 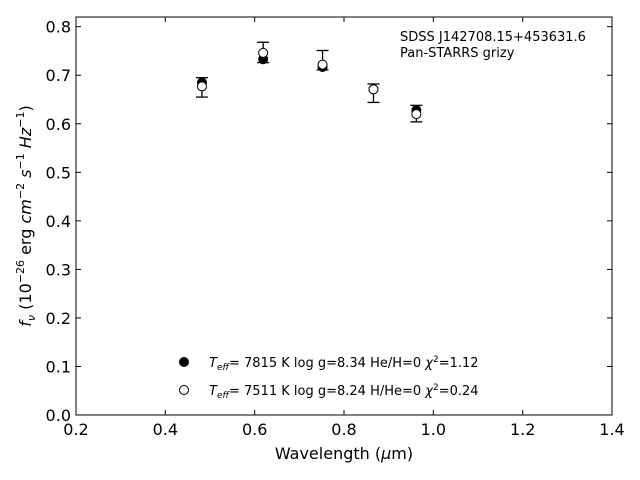 What do you see at coordinates (493, 37) in the screenshot?
I see `annotation-object: SDSS J142708.15+453631.6` at bounding box center [493, 37].